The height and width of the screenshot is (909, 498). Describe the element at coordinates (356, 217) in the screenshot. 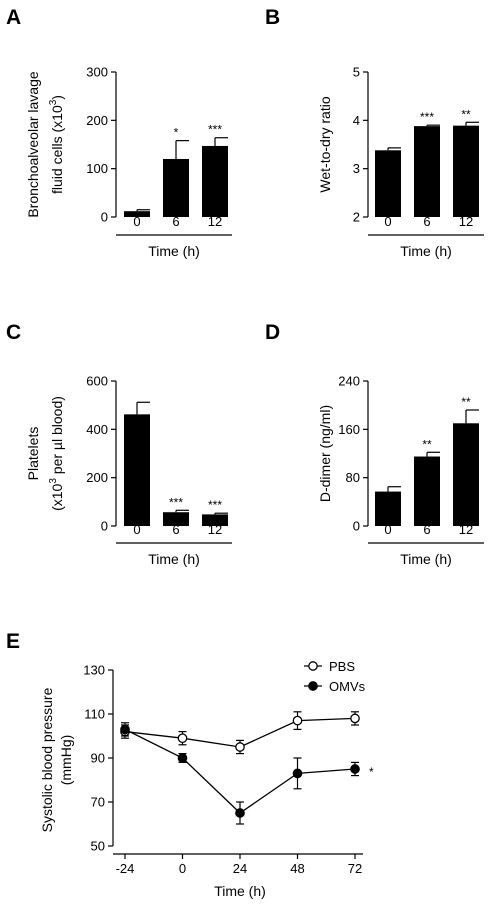

I see `y-tick-label: 2` at that location.